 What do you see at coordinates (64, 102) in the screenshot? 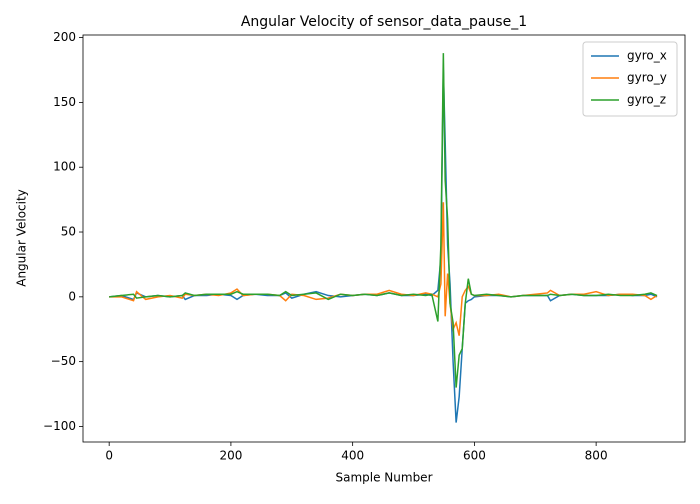
I see `y-tick-label: 150` at bounding box center [64, 102].